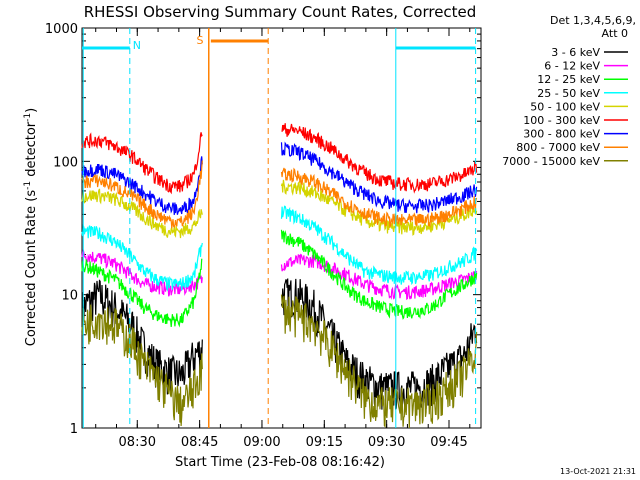  What do you see at coordinates (551, 161) in the screenshot?
I see `legend-label-8: 7000 - 15000 keV` at bounding box center [551, 161].